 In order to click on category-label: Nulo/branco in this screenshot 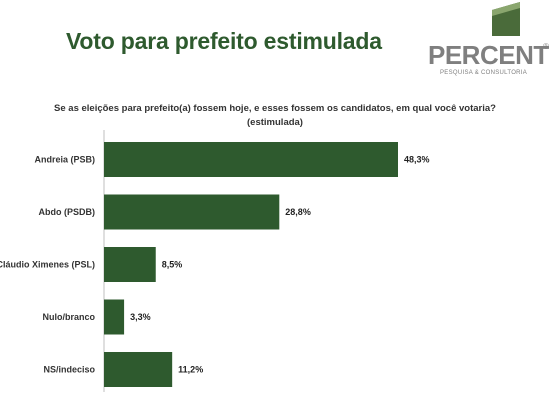, I will do `click(68, 317)`.